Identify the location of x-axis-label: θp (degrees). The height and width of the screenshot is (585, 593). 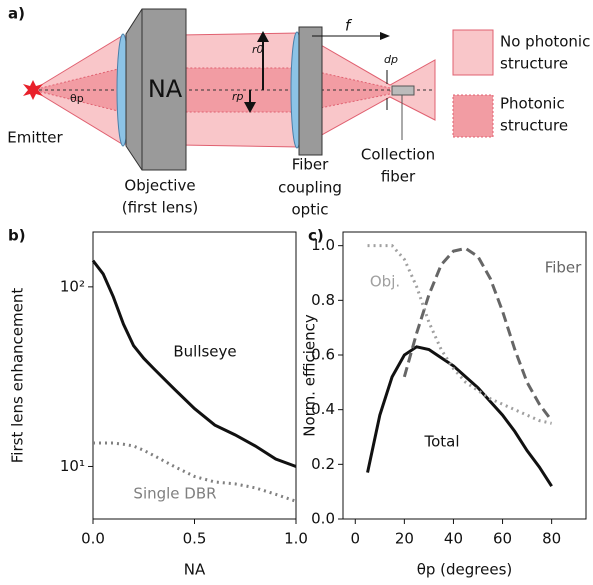
(465, 570).